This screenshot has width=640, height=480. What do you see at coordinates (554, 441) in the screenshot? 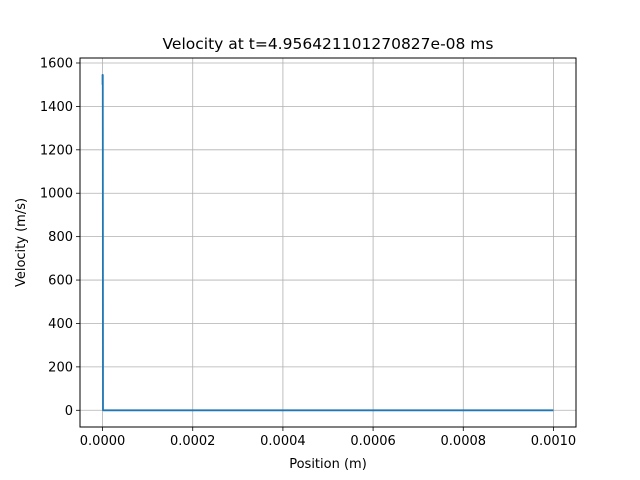
I see `x-tick-label: 0.0010` at bounding box center [554, 441].